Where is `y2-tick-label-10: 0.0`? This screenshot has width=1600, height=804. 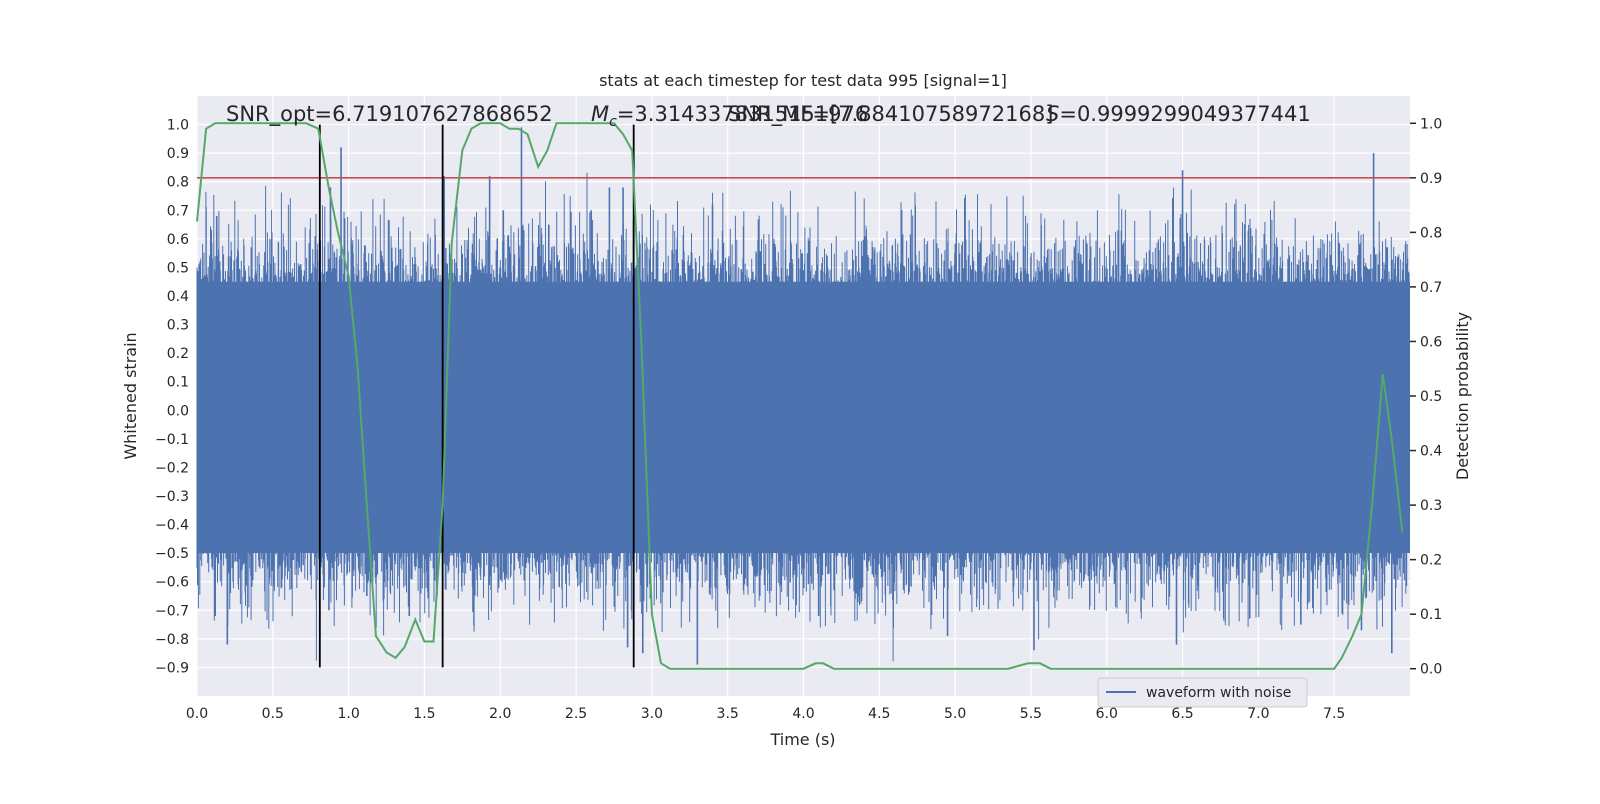
y2-tick-label-10: 0.0 is located at coordinates (1431, 670).